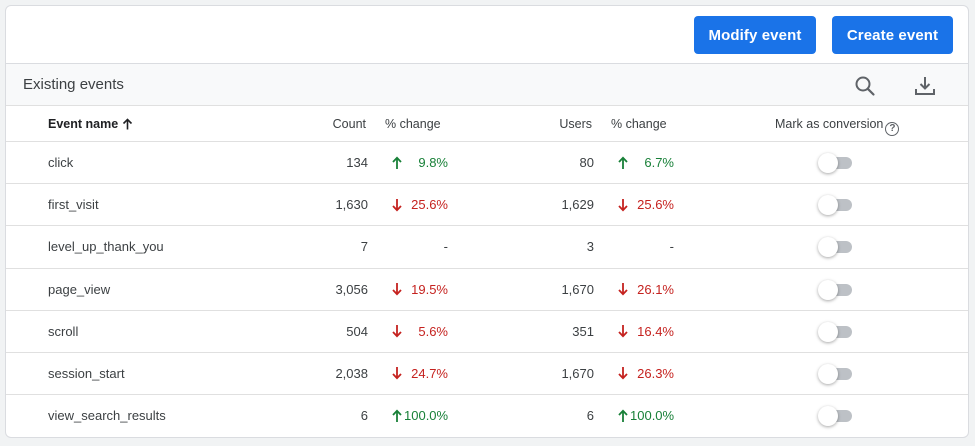 The width and height of the screenshot is (975, 446). I want to click on users-change: 26.3%, so click(646, 373).